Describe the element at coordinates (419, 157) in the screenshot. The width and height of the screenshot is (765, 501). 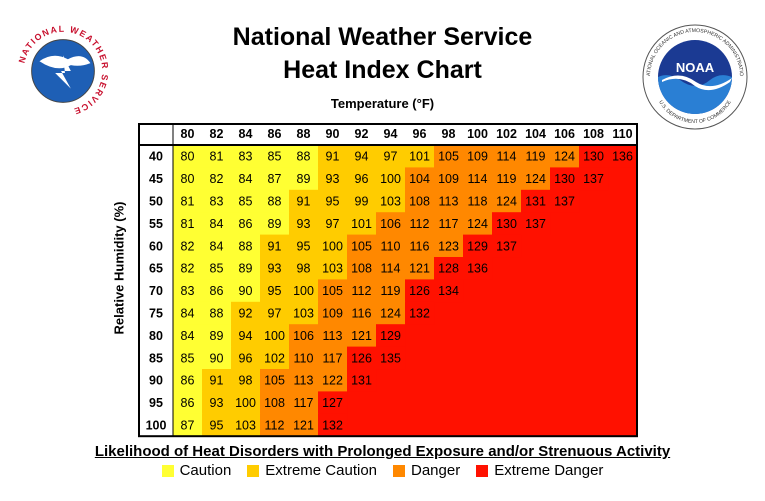
I see `heat-value-label: 101` at that location.